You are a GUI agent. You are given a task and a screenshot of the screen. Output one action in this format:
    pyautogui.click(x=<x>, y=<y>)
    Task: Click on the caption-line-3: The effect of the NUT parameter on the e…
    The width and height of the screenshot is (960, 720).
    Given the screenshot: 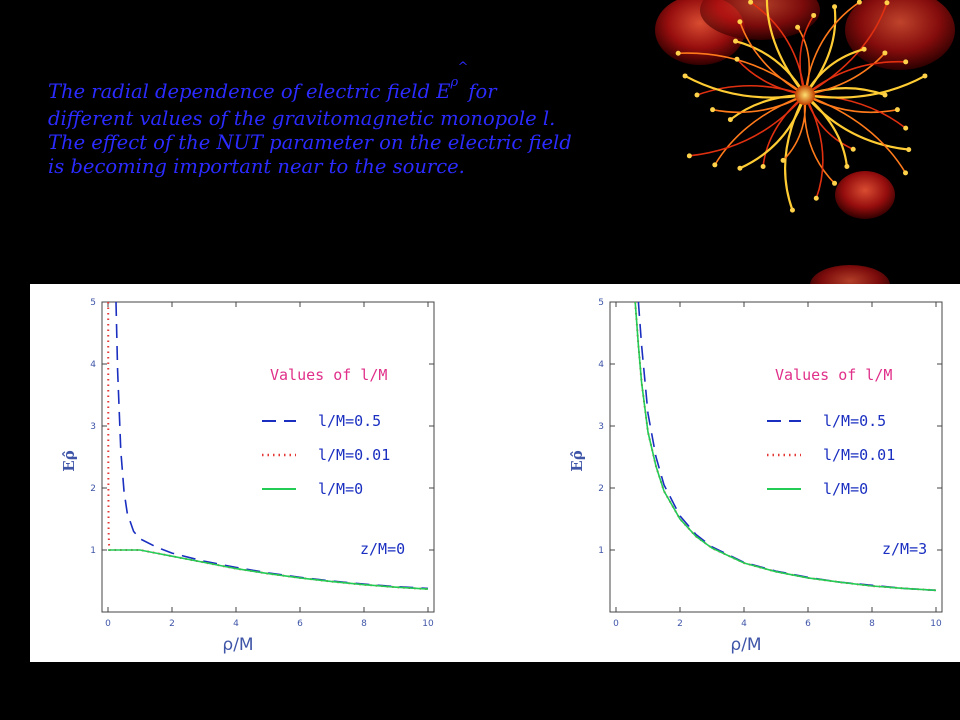 What is the action you would take?
    pyautogui.click(x=310, y=142)
    